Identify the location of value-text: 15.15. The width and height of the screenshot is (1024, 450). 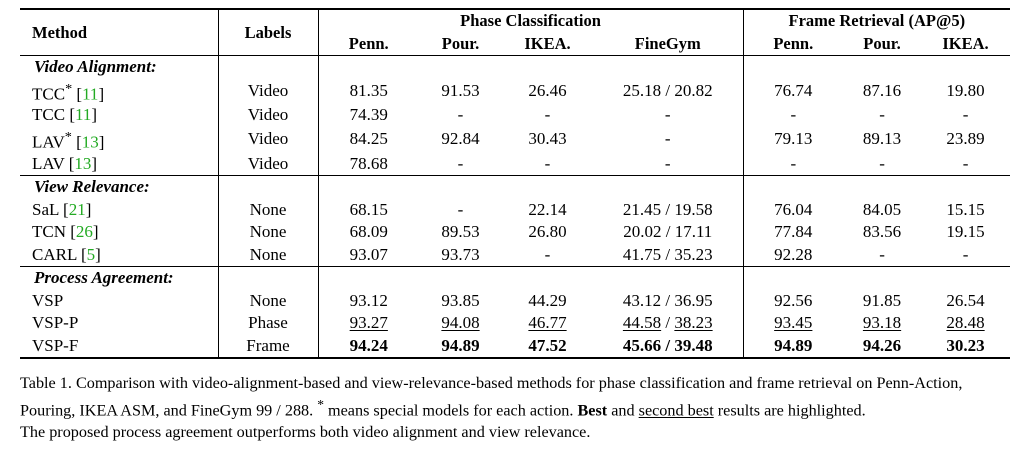
(965, 209).